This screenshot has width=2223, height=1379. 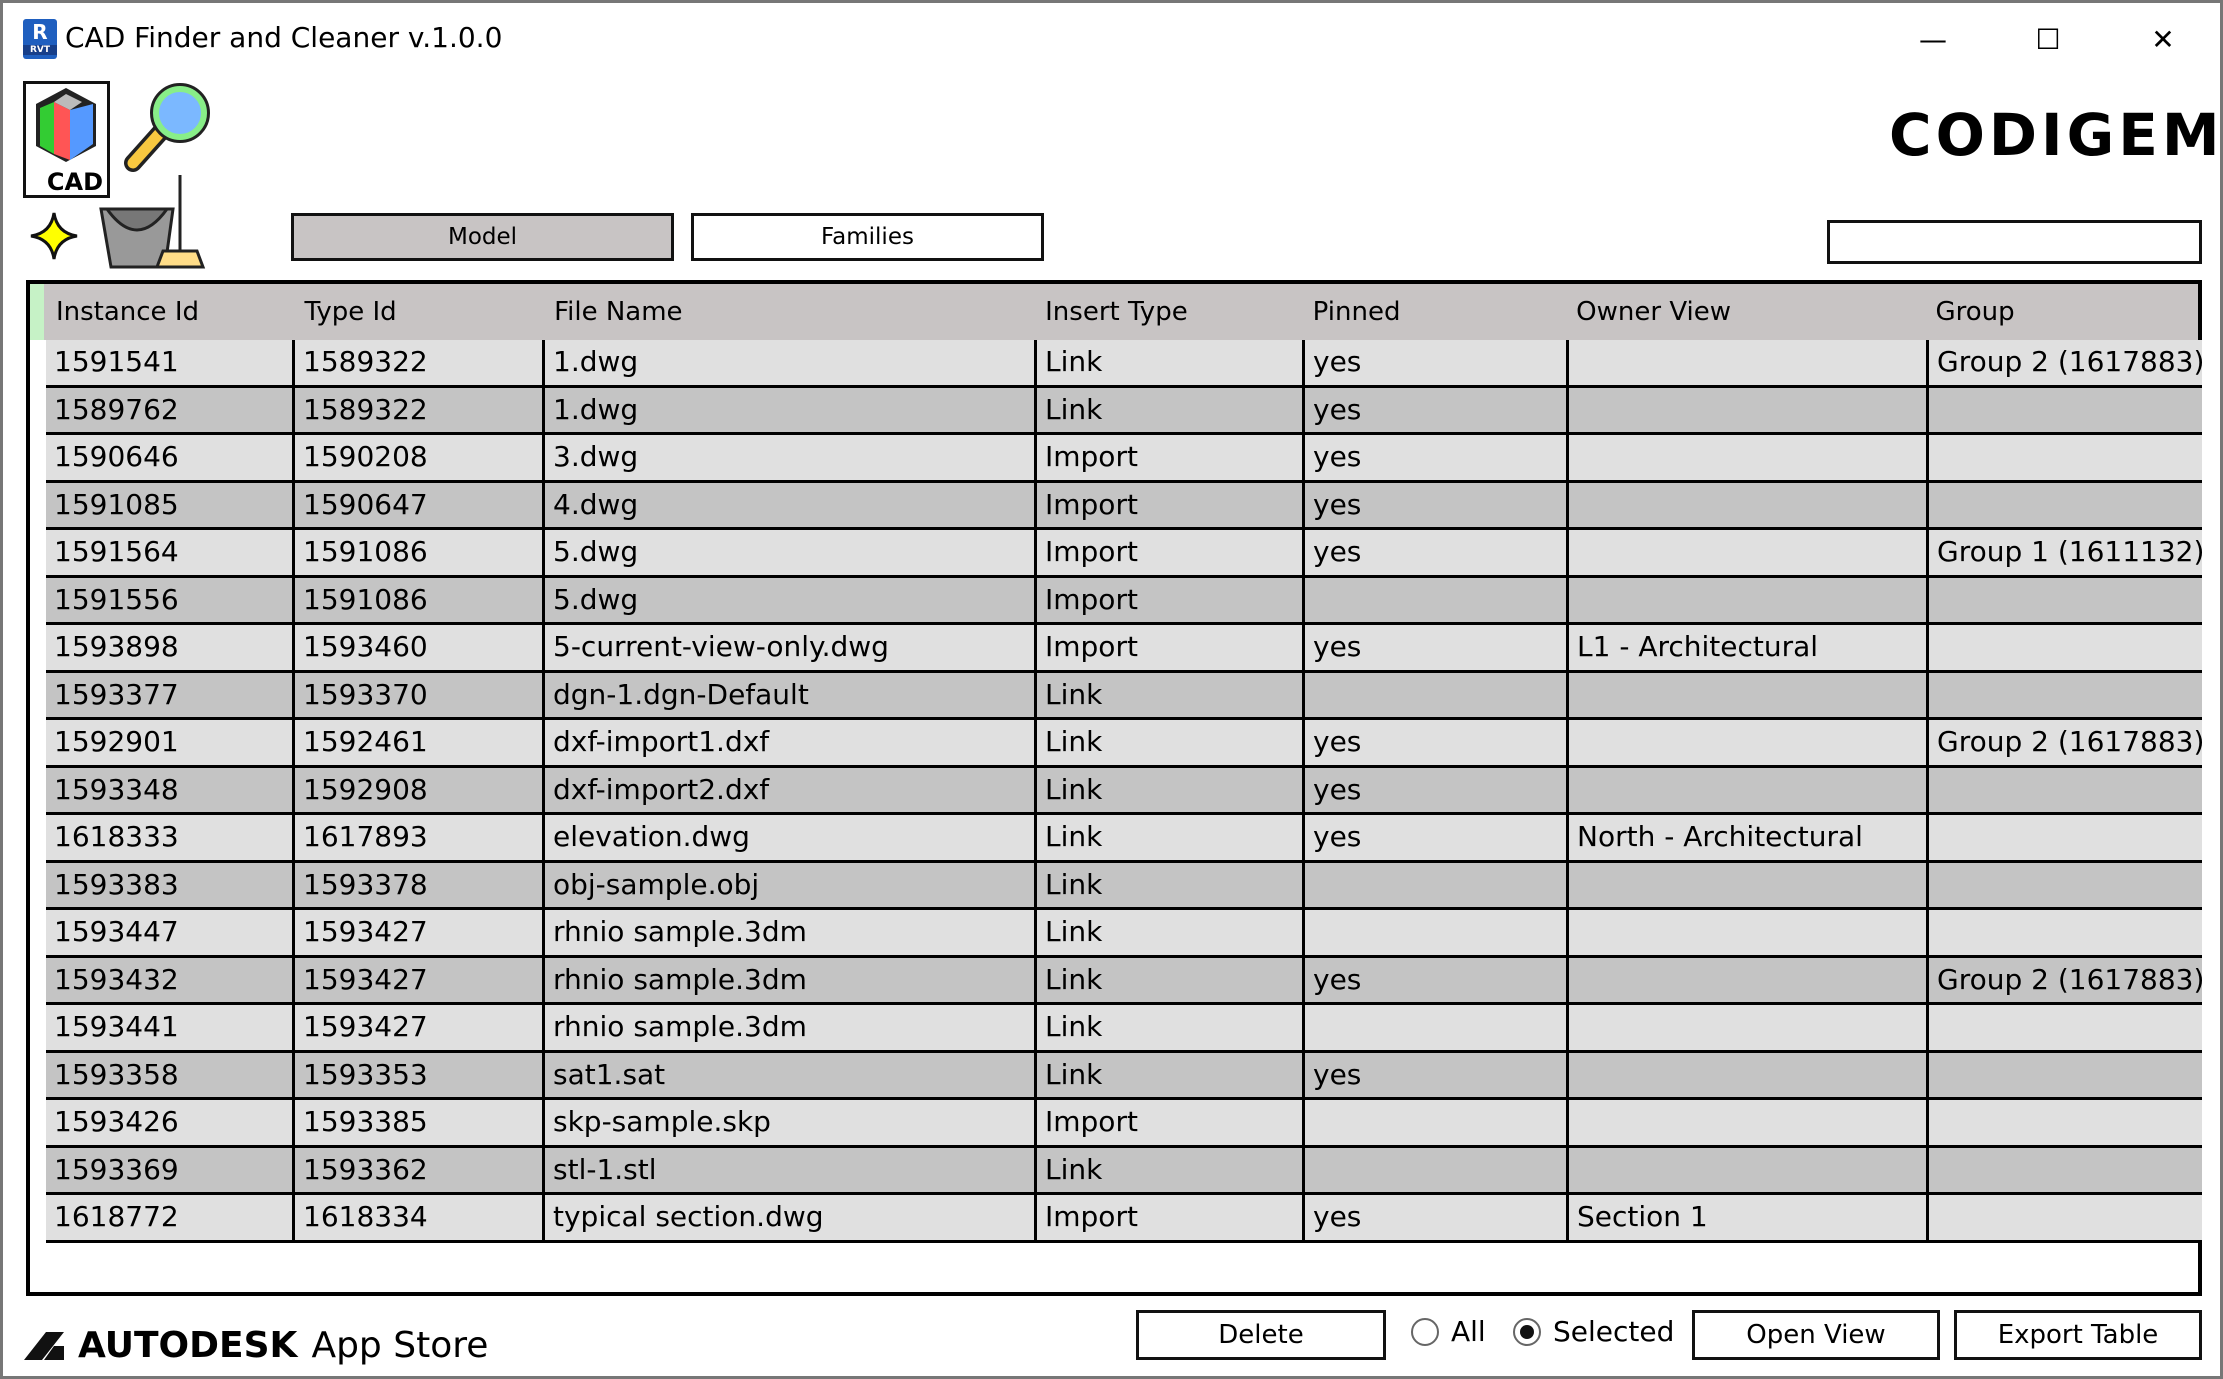 What do you see at coordinates (170, 1217) in the screenshot?
I see `table-cell: 1618772` at bounding box center [170, 1217].